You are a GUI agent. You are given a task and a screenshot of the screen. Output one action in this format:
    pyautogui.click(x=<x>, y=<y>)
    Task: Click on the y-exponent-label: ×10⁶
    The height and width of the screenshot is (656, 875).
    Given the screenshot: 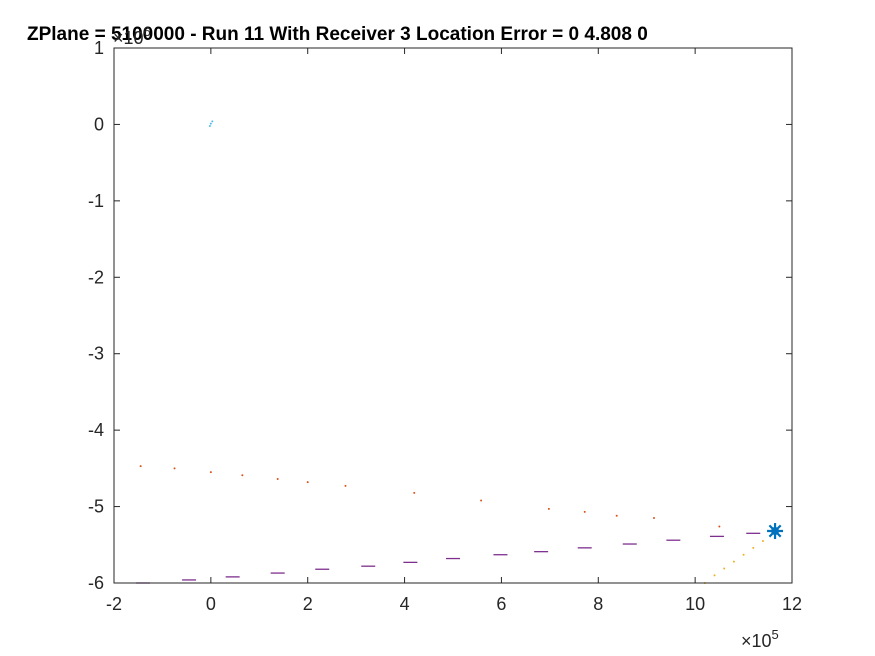 What is the action you would take?
    pyautogui.click(x=132, y=36)
    